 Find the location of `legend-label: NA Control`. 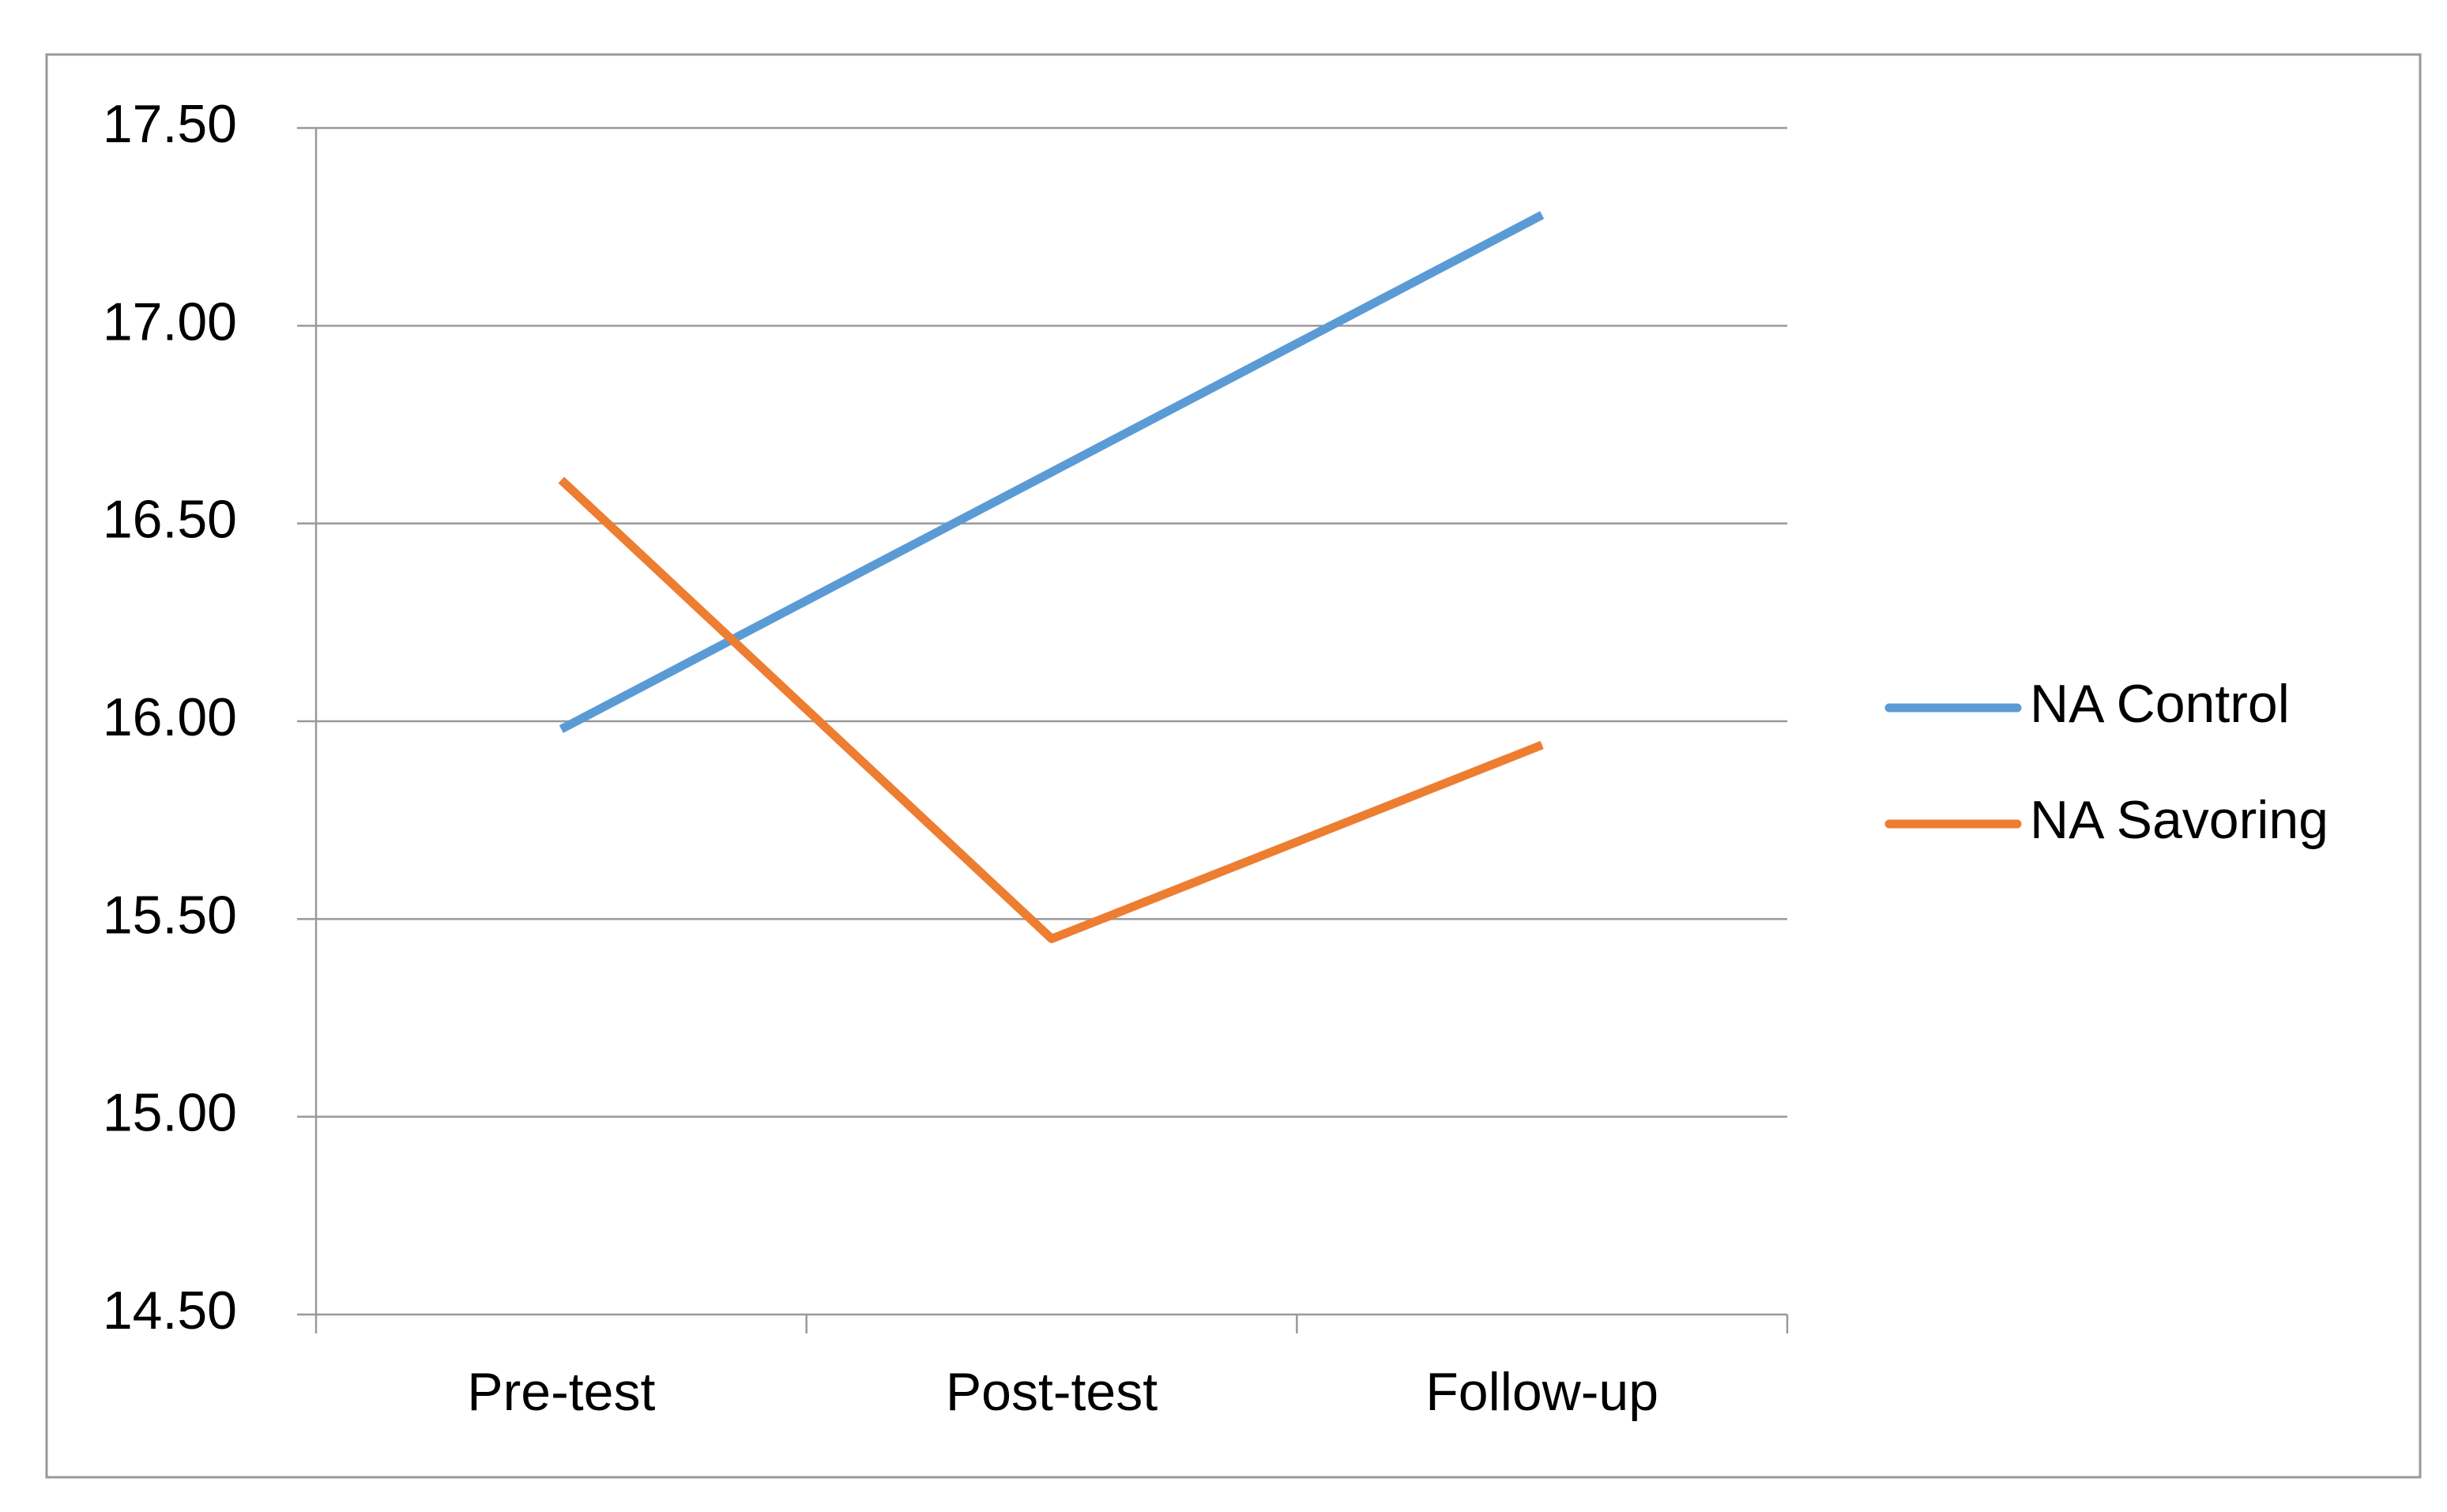

legend-label: NA Control is located at coordinates (2160, 704).